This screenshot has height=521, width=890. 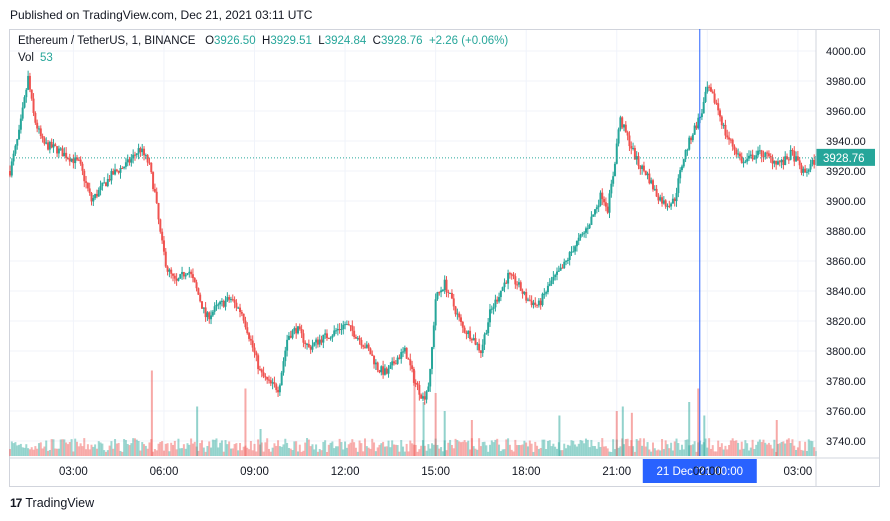 I want to click on volume-bars, so click(x=413, y=413).